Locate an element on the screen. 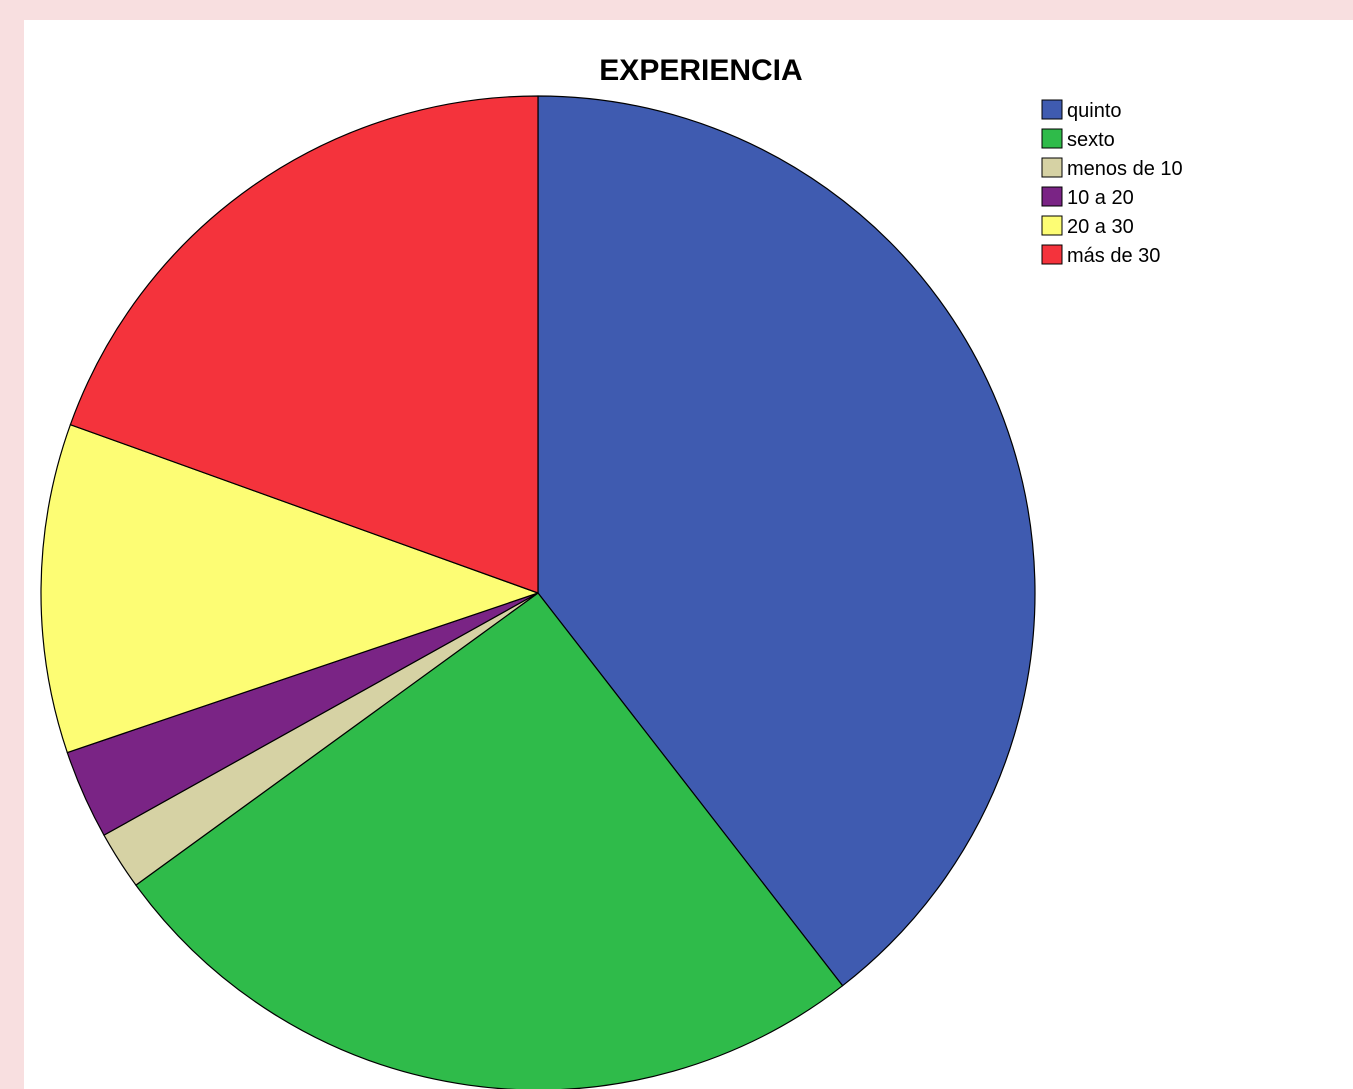  legend-swatch-quinto is located at coordinates (1052, 109).